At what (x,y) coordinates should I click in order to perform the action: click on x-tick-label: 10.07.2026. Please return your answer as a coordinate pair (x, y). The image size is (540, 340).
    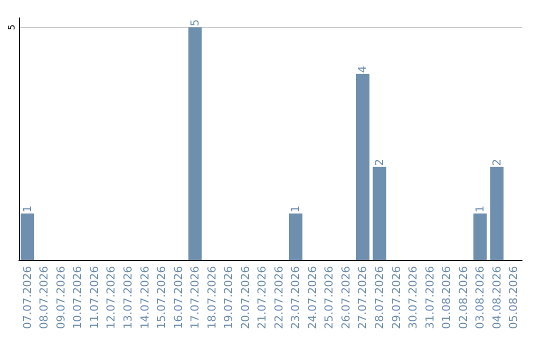
    Looking at the image, I should click on (77, 298).